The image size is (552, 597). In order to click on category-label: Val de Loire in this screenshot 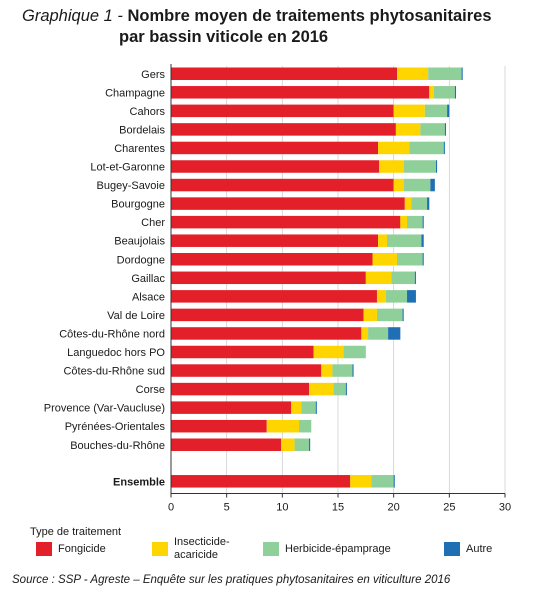, I will do `click(136, 316)`.